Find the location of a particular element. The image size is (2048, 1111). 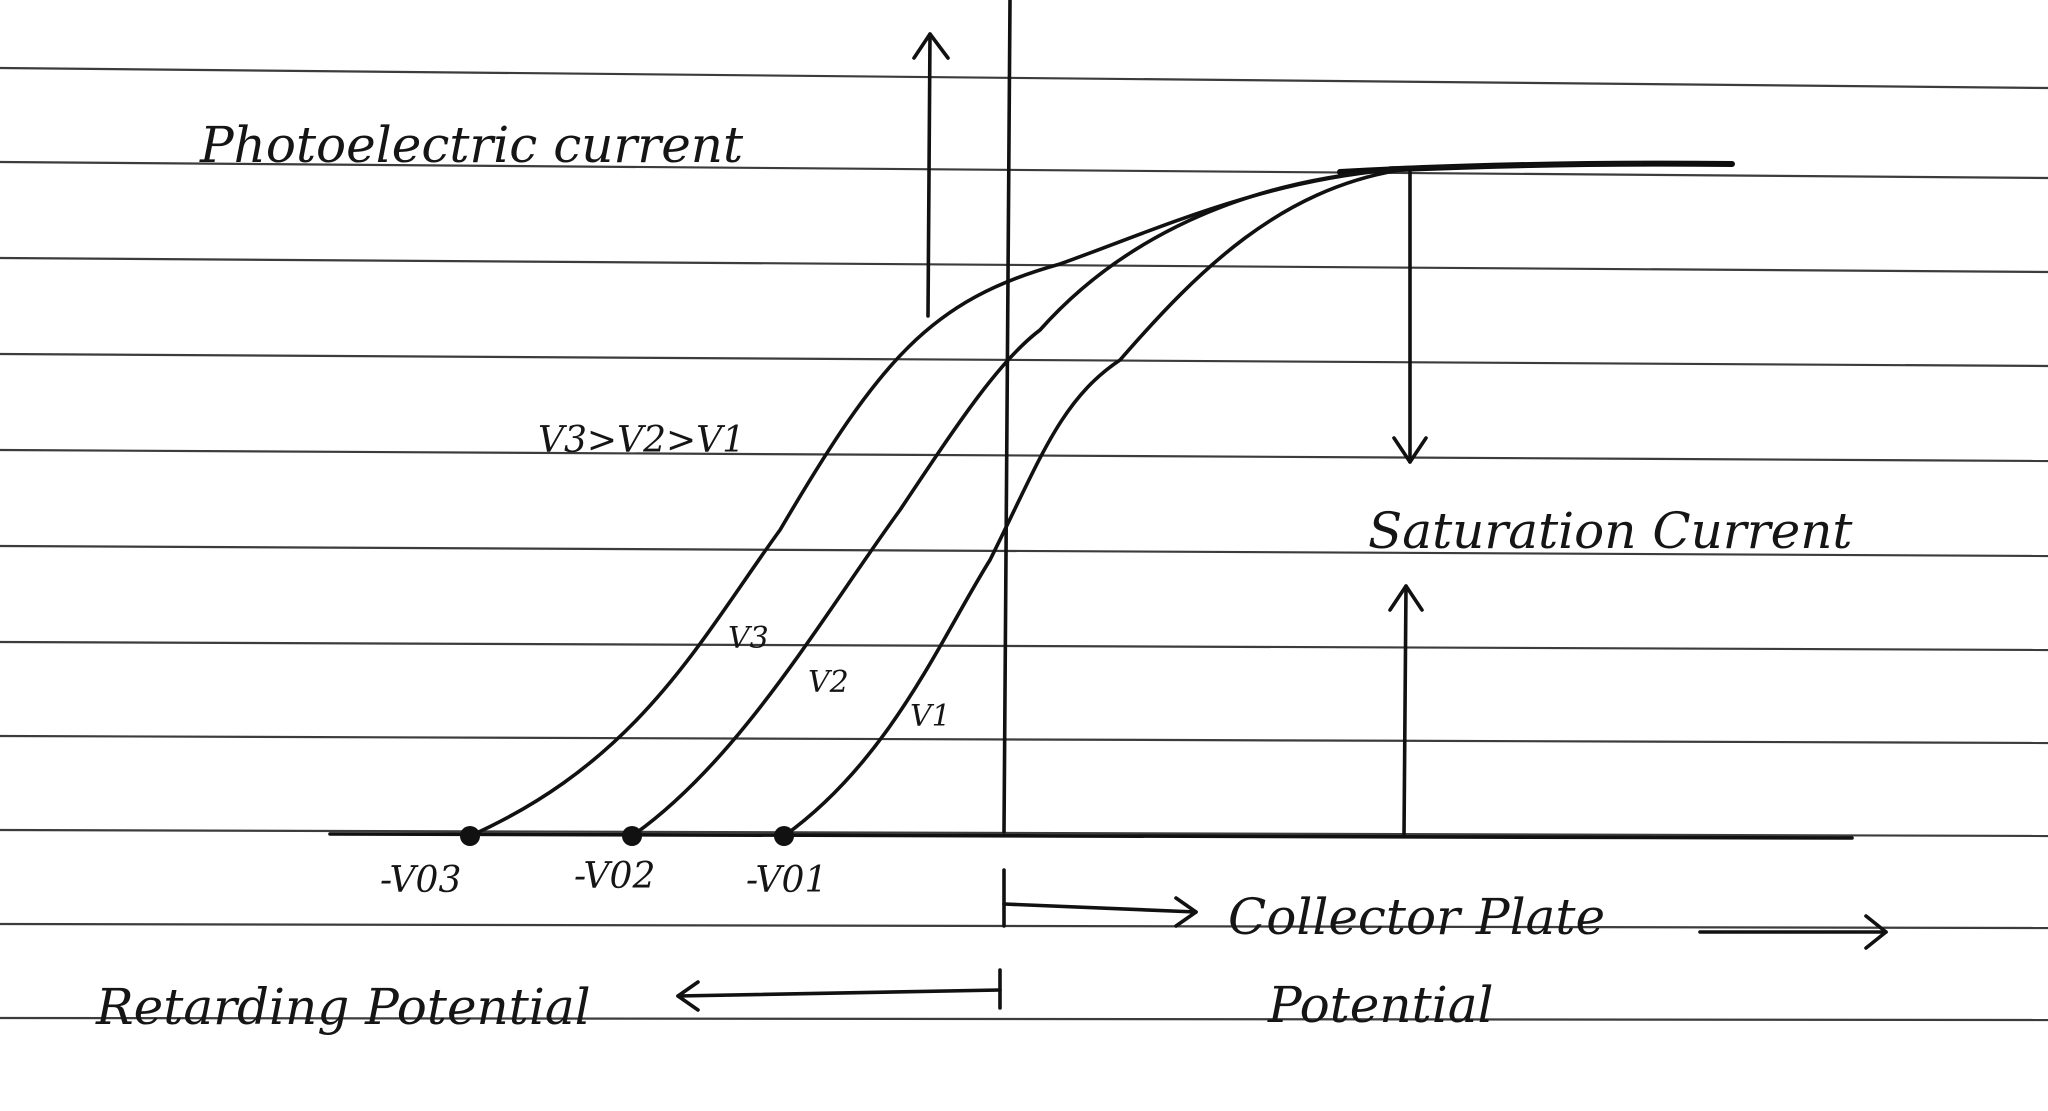

point-v01 is located at coordinates (784, 836).